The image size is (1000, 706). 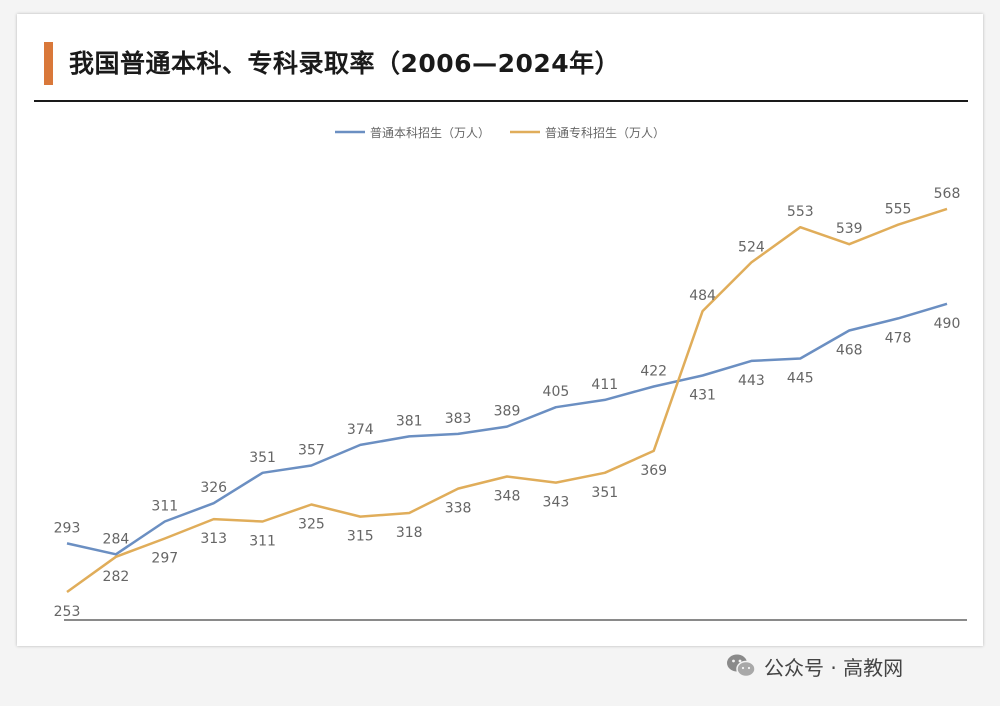 What do you see at coordinates (751, 381) in the screenshot?
I see `data-label-0-14: 443` at bounding box center [751, 381].